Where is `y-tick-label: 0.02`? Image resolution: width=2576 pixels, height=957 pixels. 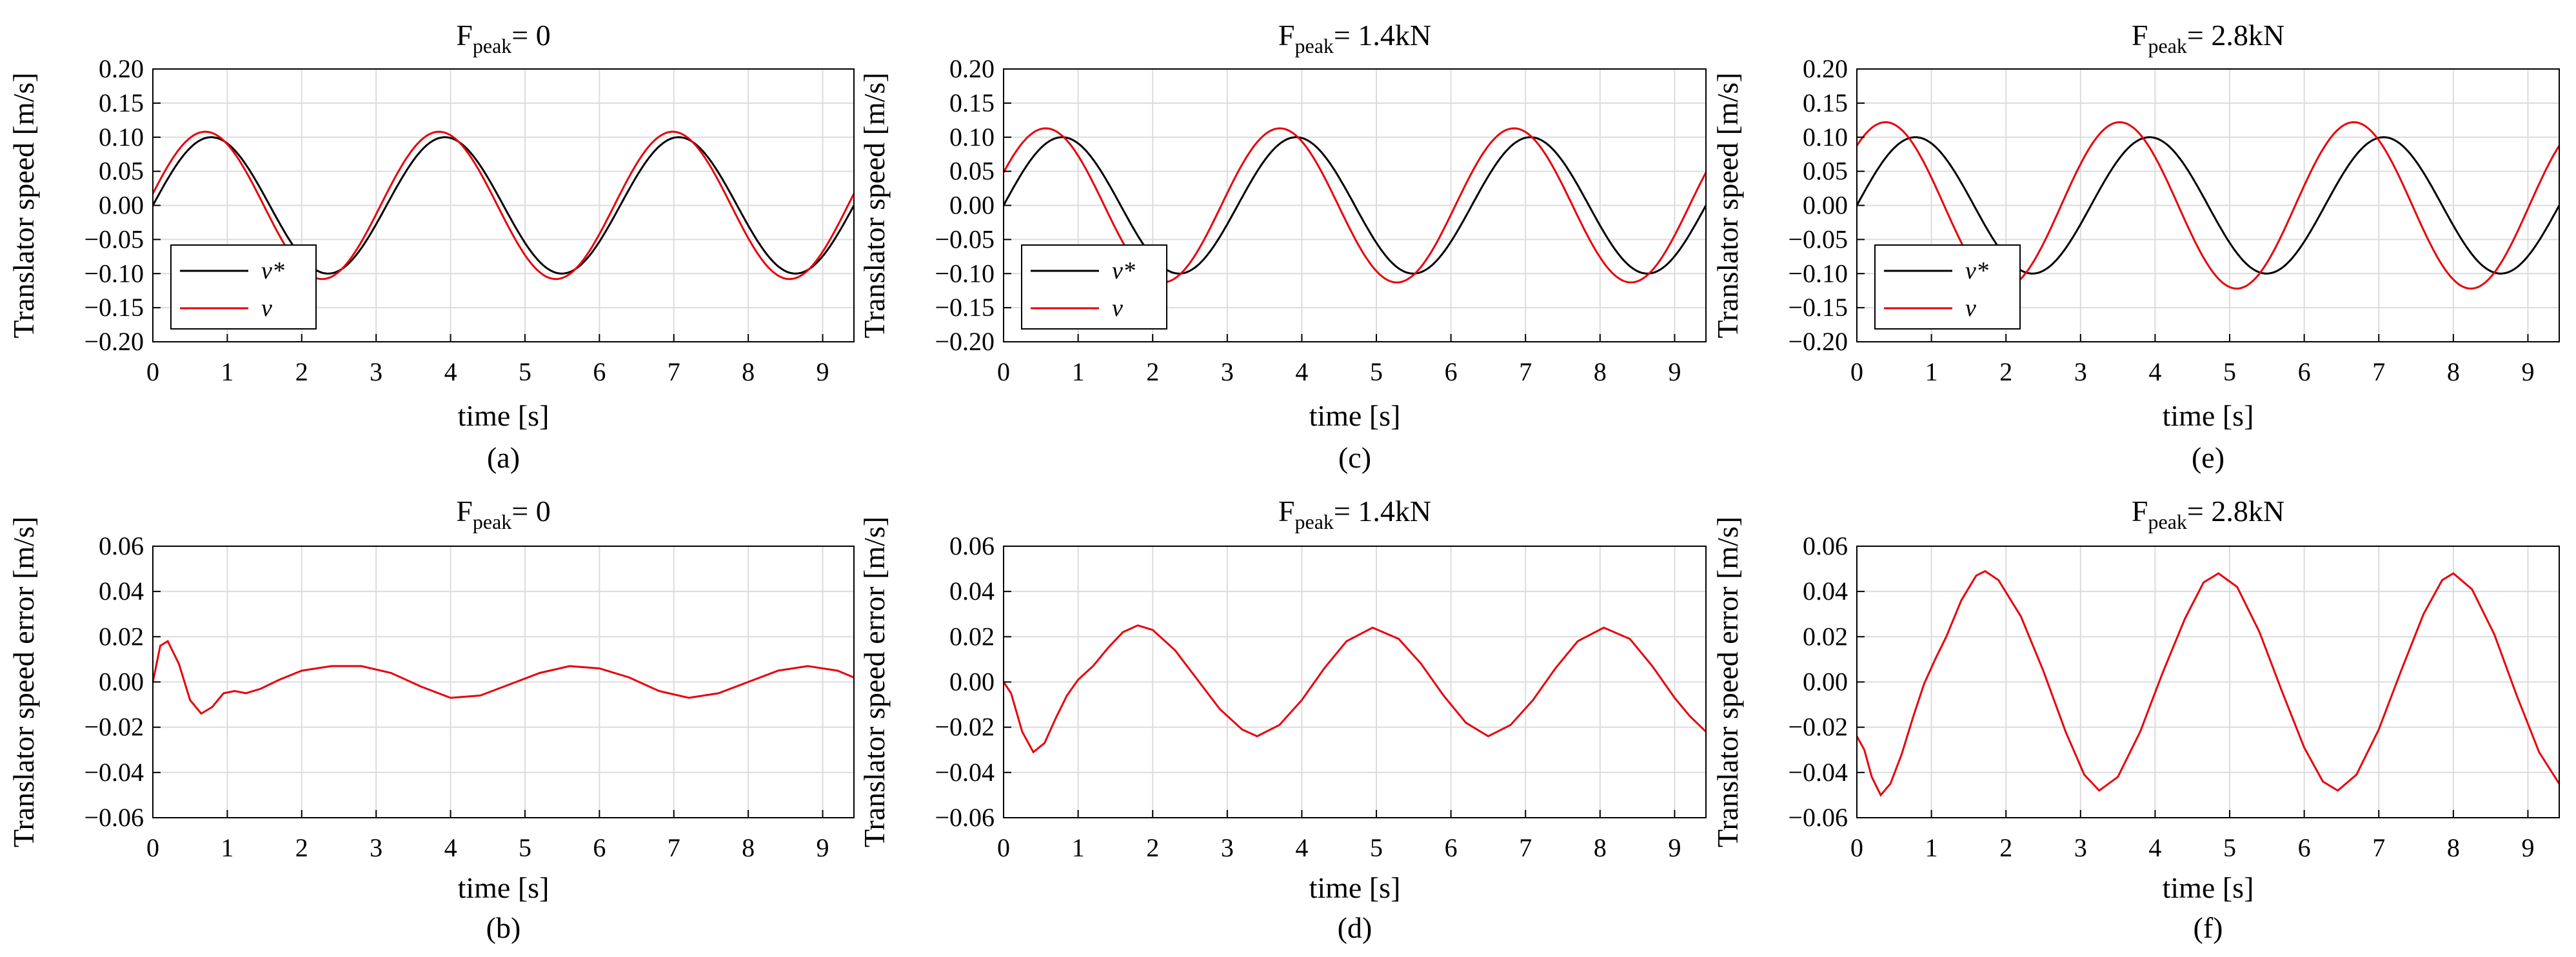 y-tick-label: 0.02 is located at coordinates (1825, 637).